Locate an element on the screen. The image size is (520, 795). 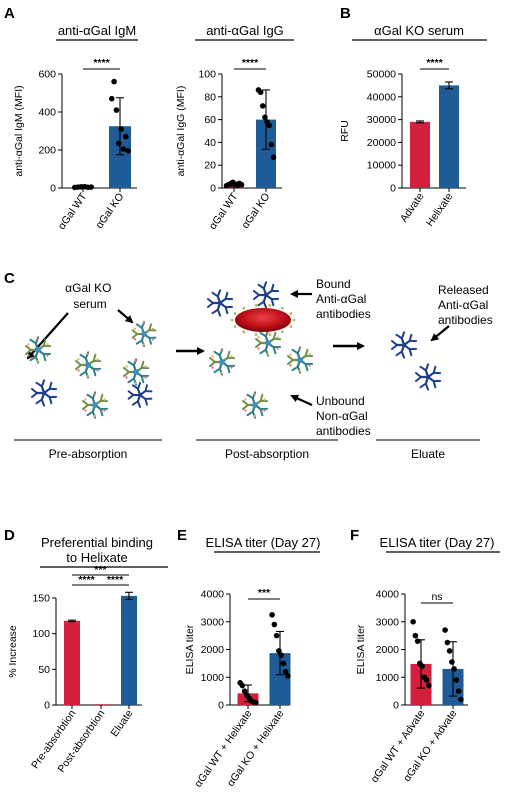
antibody-icon-blue is located at coordinates (44, 393).